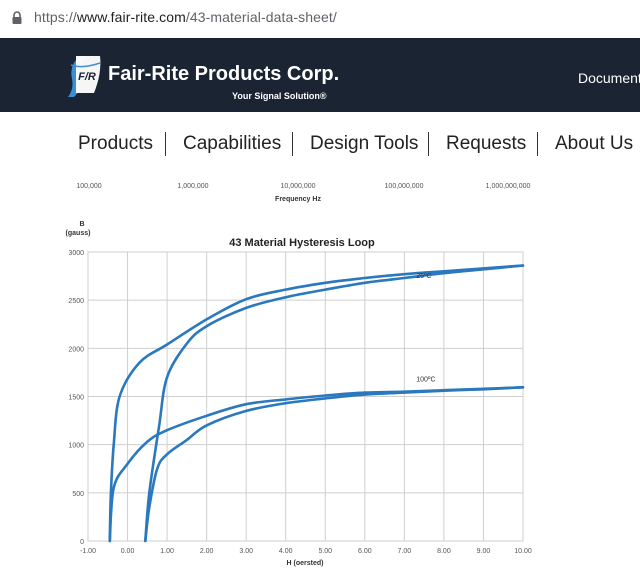 The image size is (640, 584). Describe the element at coordinates (76, 446) in the screenshot. I see `y-tick-label: 1000` at that location.